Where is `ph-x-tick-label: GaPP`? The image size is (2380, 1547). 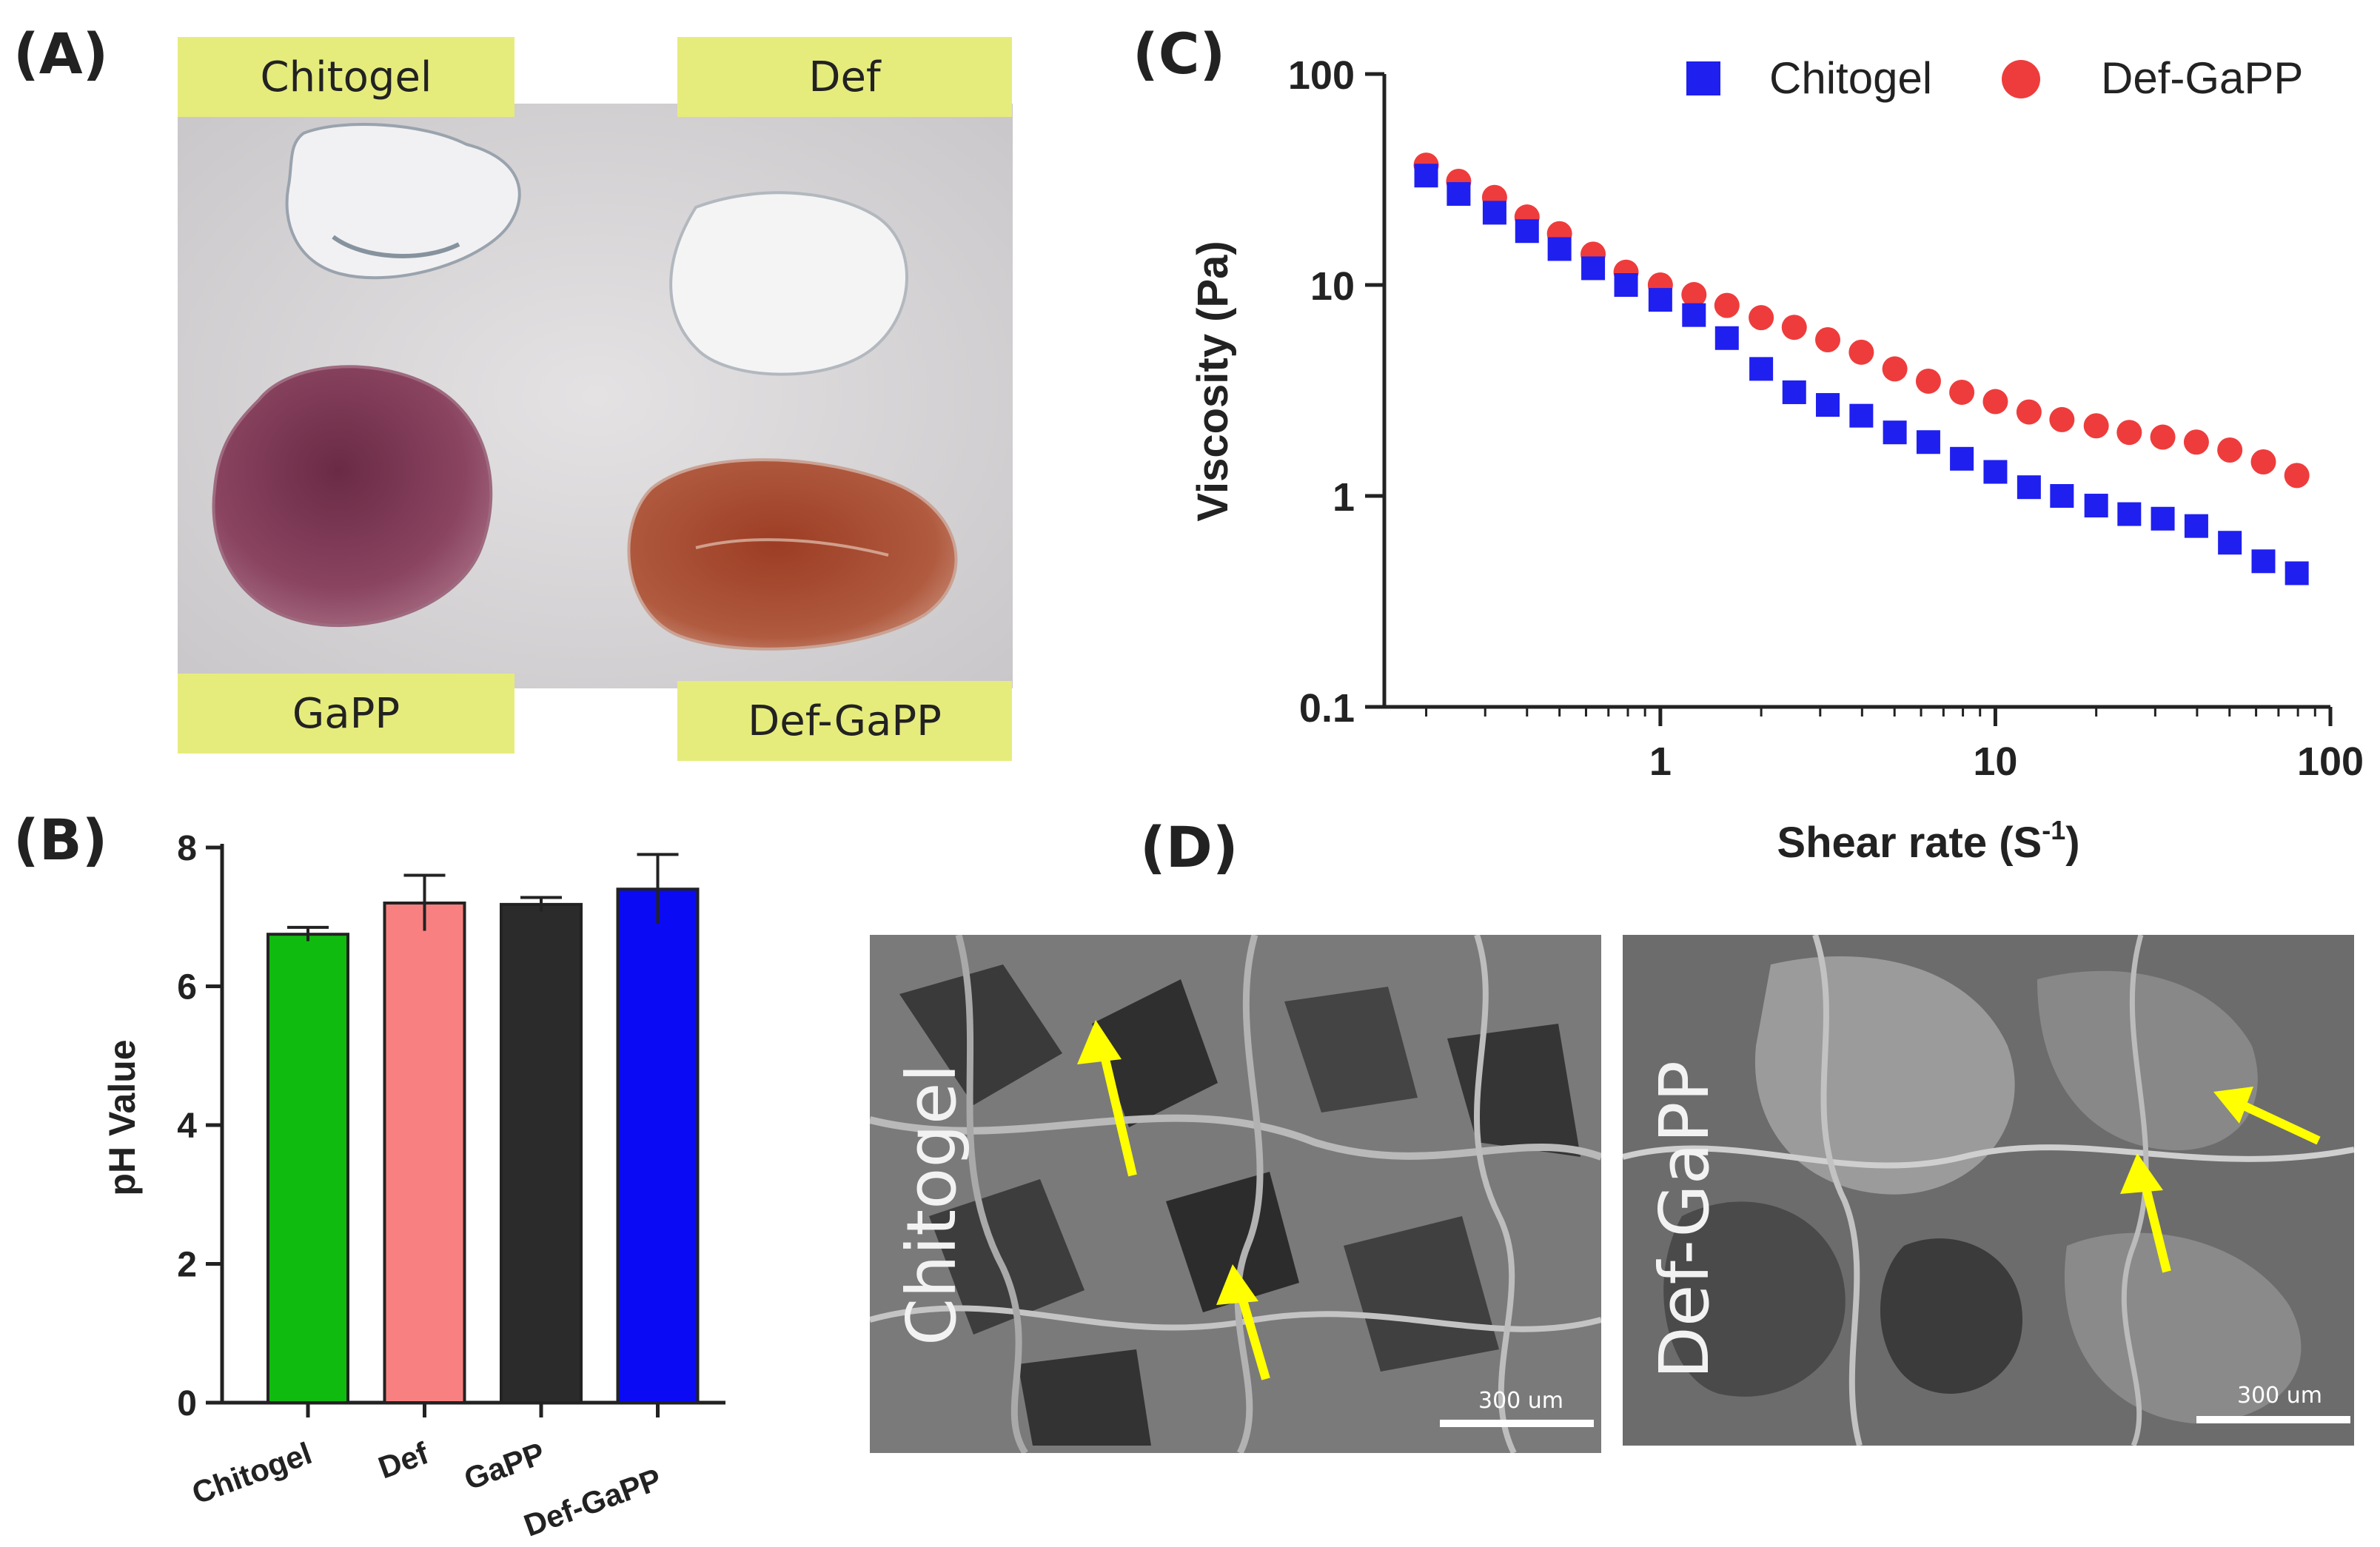
ph-x-tick-label: GaPP is located at coordinates (505, 1466).